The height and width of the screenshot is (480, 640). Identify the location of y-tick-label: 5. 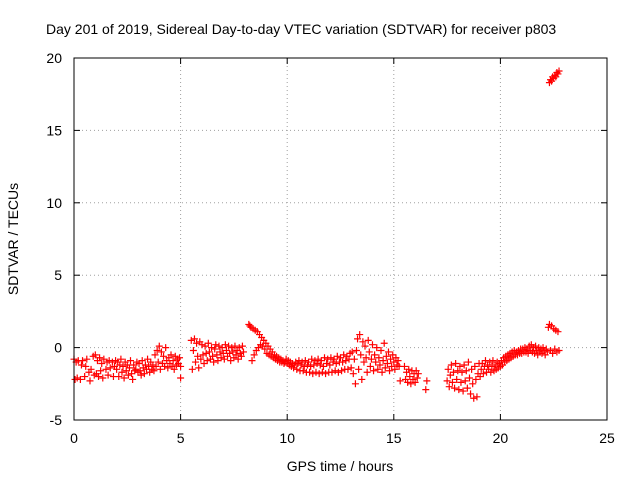
(58, 275).